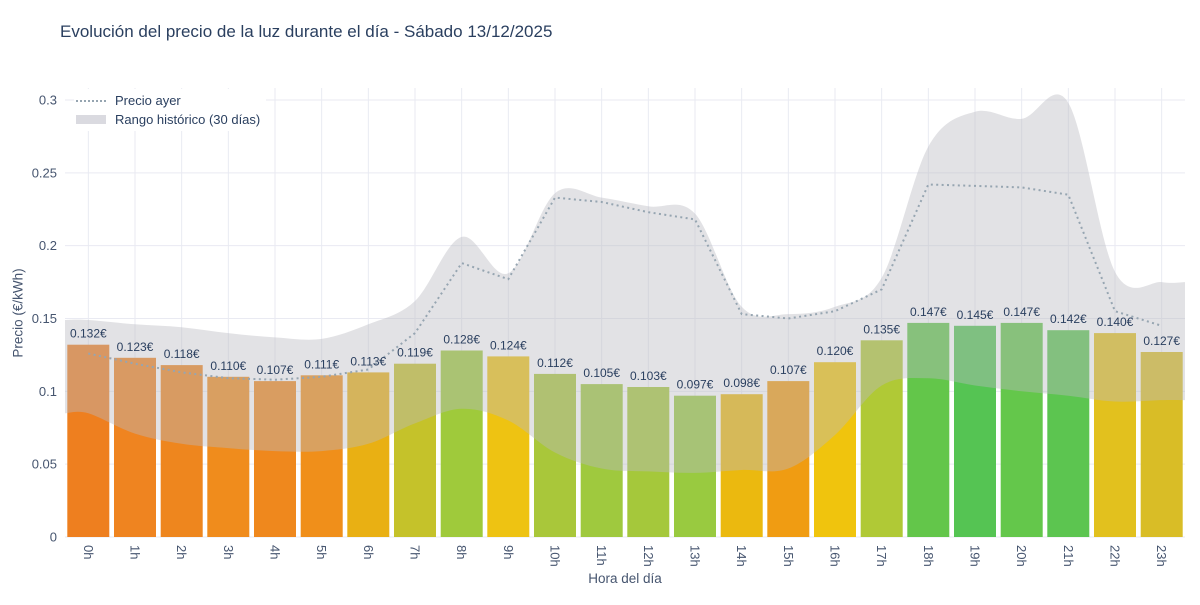 This screenshot has width=1200, height=605. I want to click on bar-19h, so click(975, 431).